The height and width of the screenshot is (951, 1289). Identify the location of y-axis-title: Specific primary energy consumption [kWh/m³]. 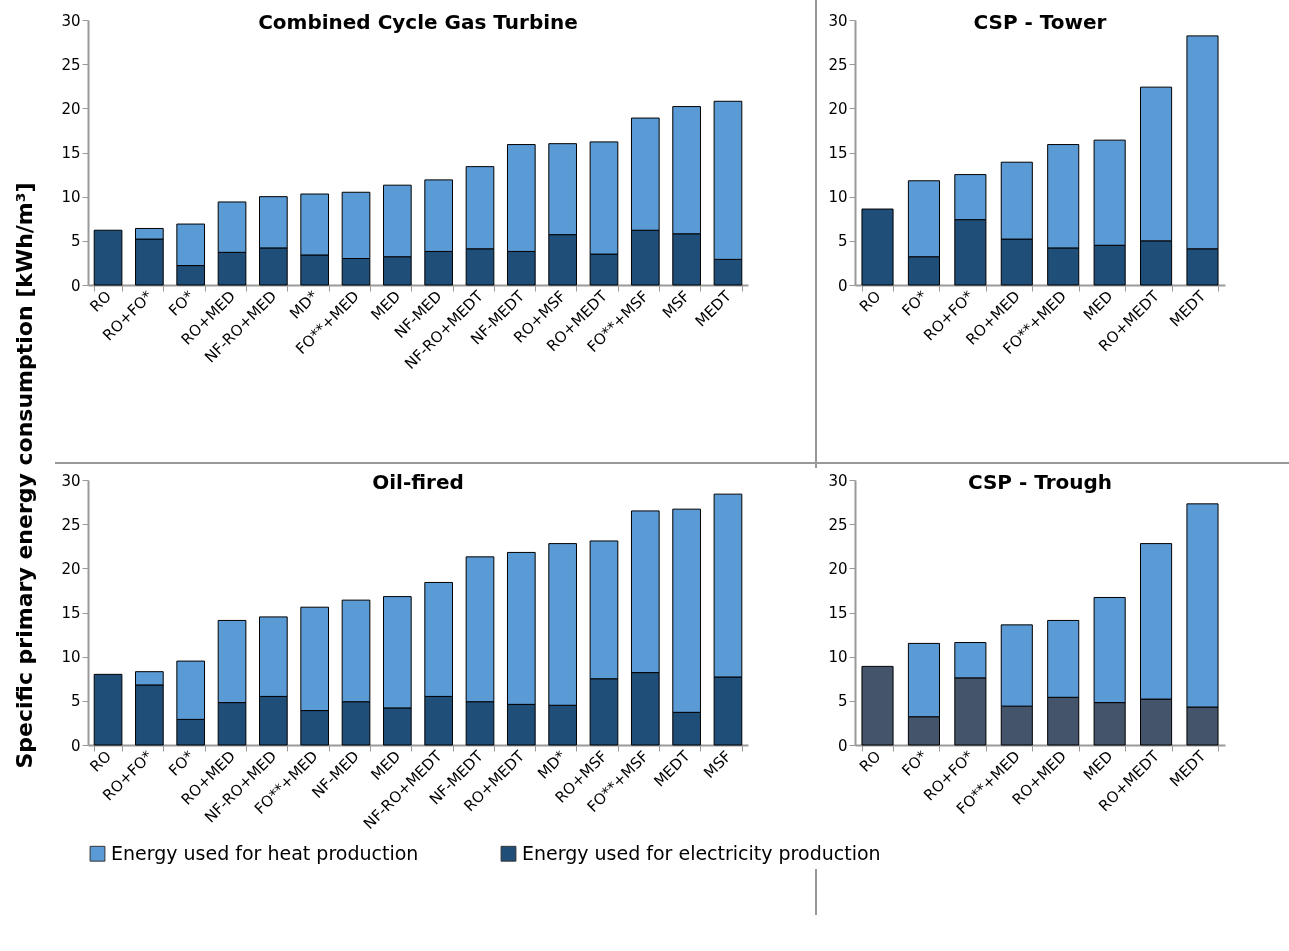
(25, 475).